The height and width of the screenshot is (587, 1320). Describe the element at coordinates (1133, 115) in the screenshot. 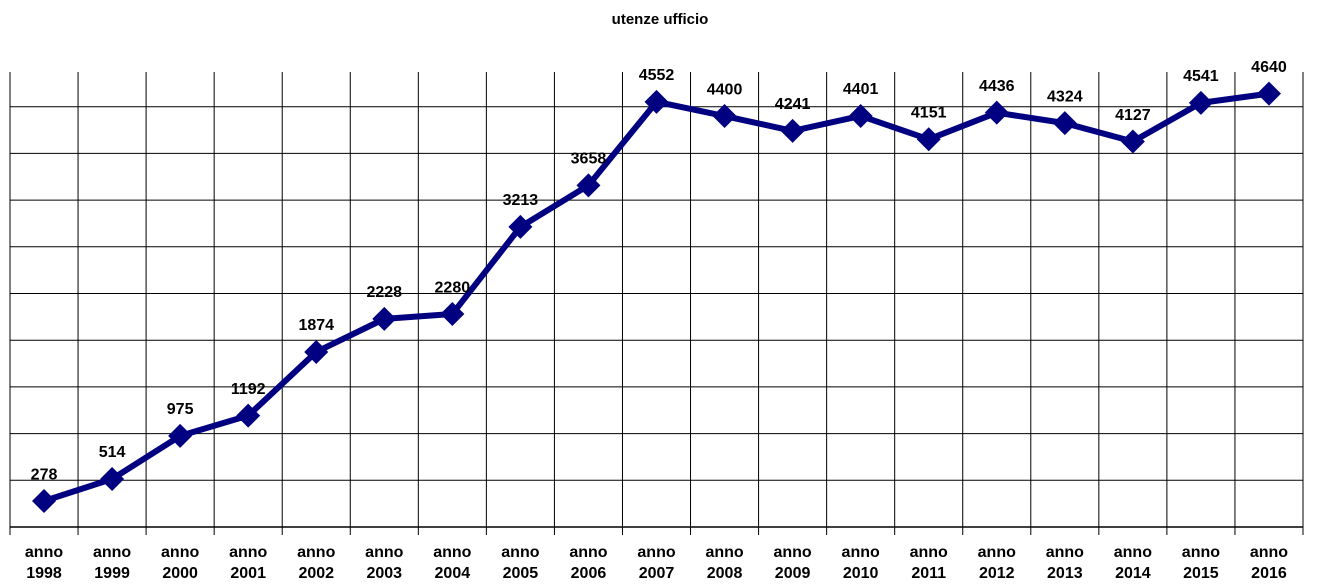

I see `data-label: 4127` at that location.